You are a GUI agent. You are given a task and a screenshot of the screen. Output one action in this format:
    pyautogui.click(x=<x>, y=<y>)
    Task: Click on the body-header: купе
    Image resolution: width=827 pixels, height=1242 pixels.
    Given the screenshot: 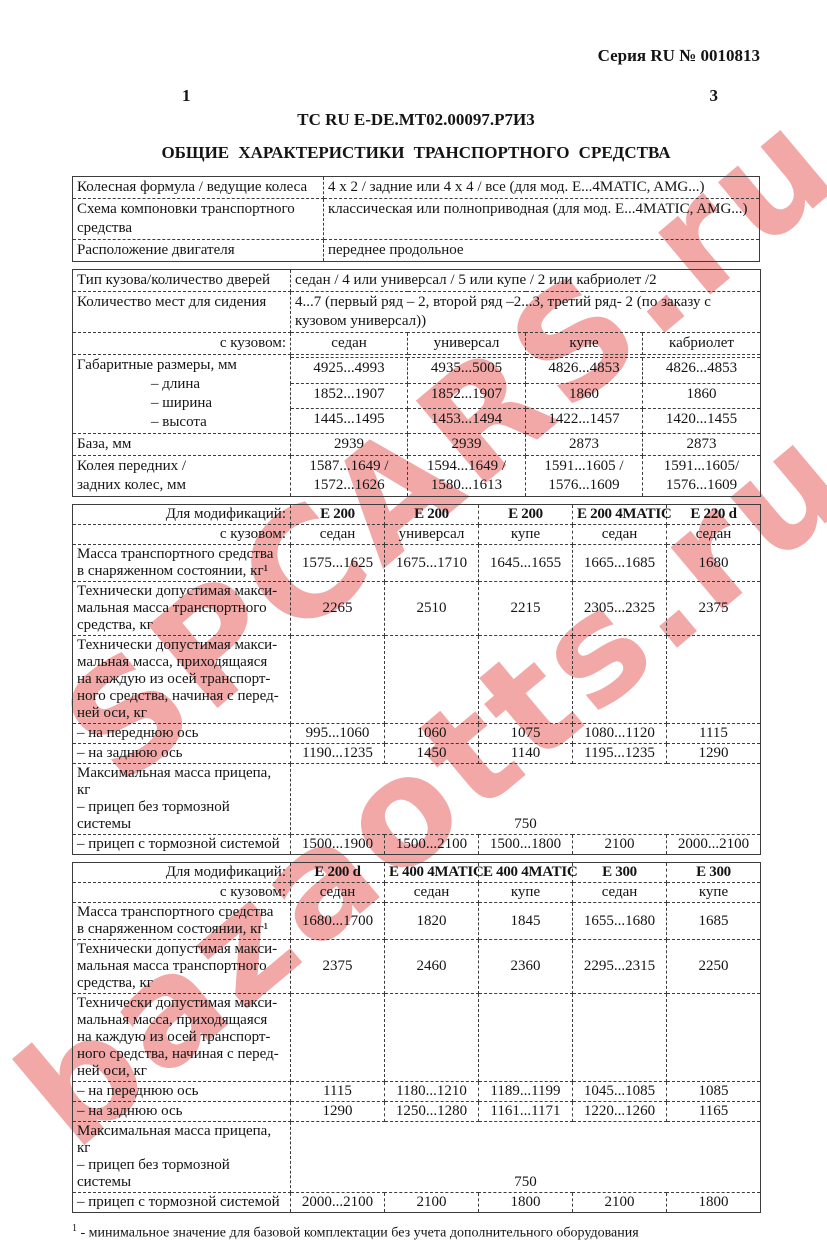 What is the action you would take?
    pyautogui.click(x=525, y=534)
    